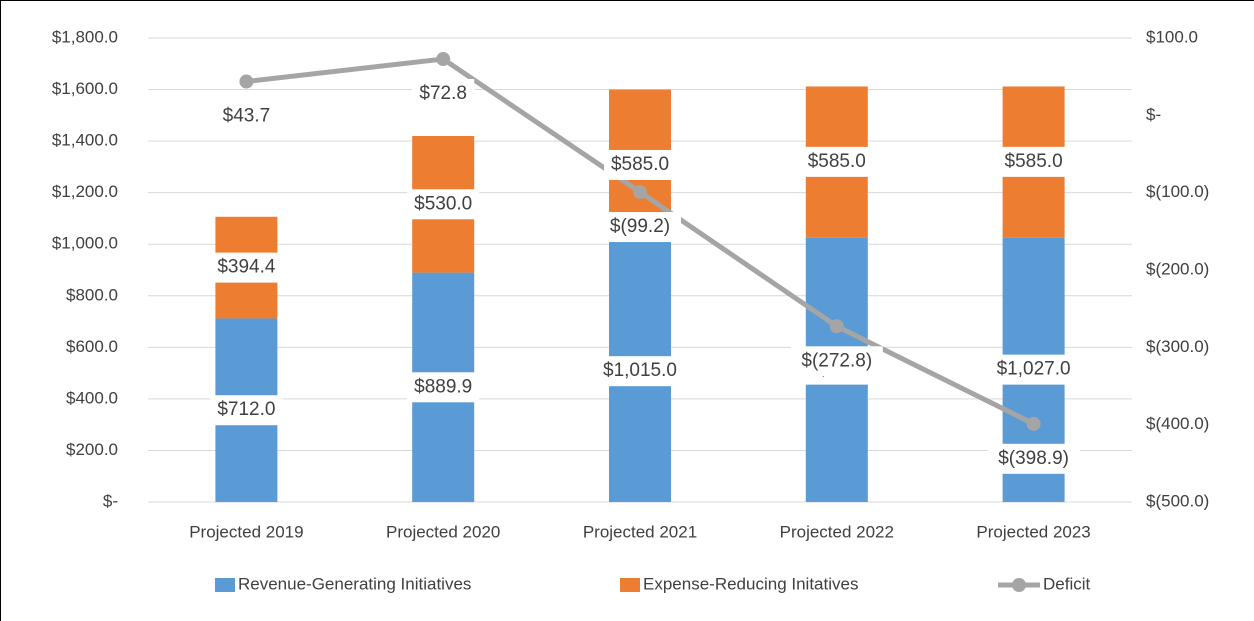 The height and width of the screenshot is (621, 1254). I want to click on y-tick-label: $800.0, so click(92, 294).